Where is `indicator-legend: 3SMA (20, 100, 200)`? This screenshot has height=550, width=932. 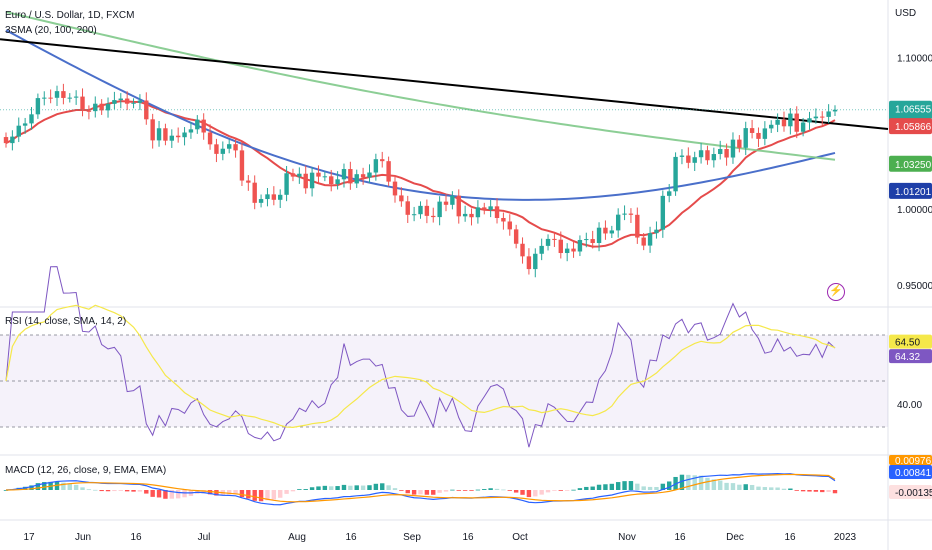
indicator-legend: 3SMA (20, 100, 200) is located at coordinates (51, 30).